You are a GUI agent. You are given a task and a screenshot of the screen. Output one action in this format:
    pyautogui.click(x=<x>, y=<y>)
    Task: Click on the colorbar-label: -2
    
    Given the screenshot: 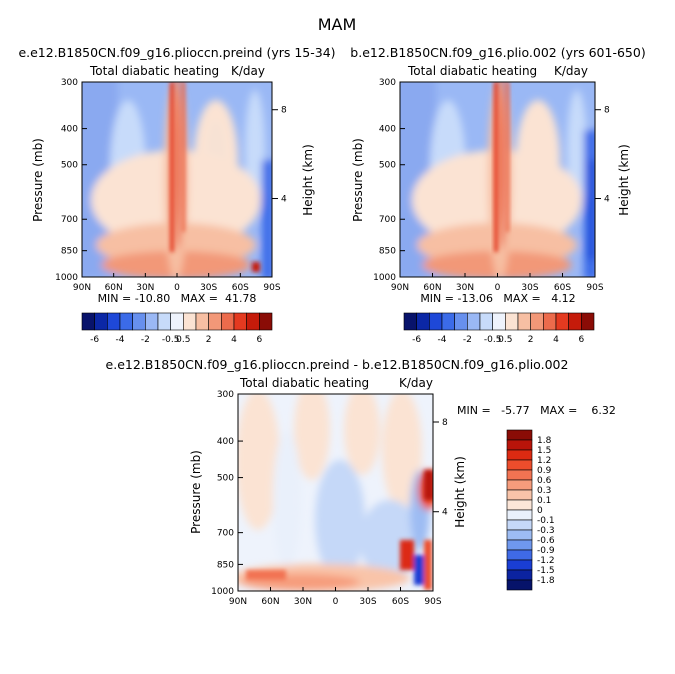 What is the action you would take?
    pyautogui.click(x=467, y=340)
    